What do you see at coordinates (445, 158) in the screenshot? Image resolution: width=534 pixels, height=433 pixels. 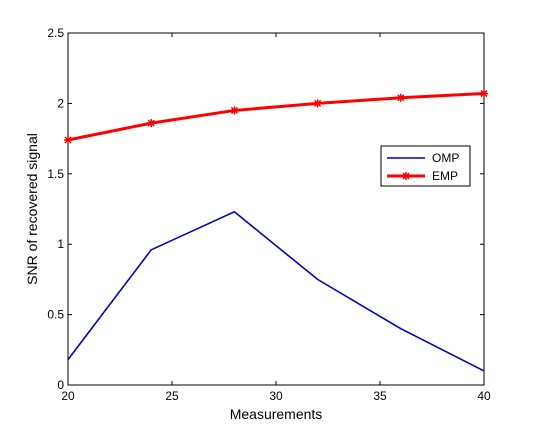 I see `legend-label-omp: OMP` at bounding box center [445, 158].